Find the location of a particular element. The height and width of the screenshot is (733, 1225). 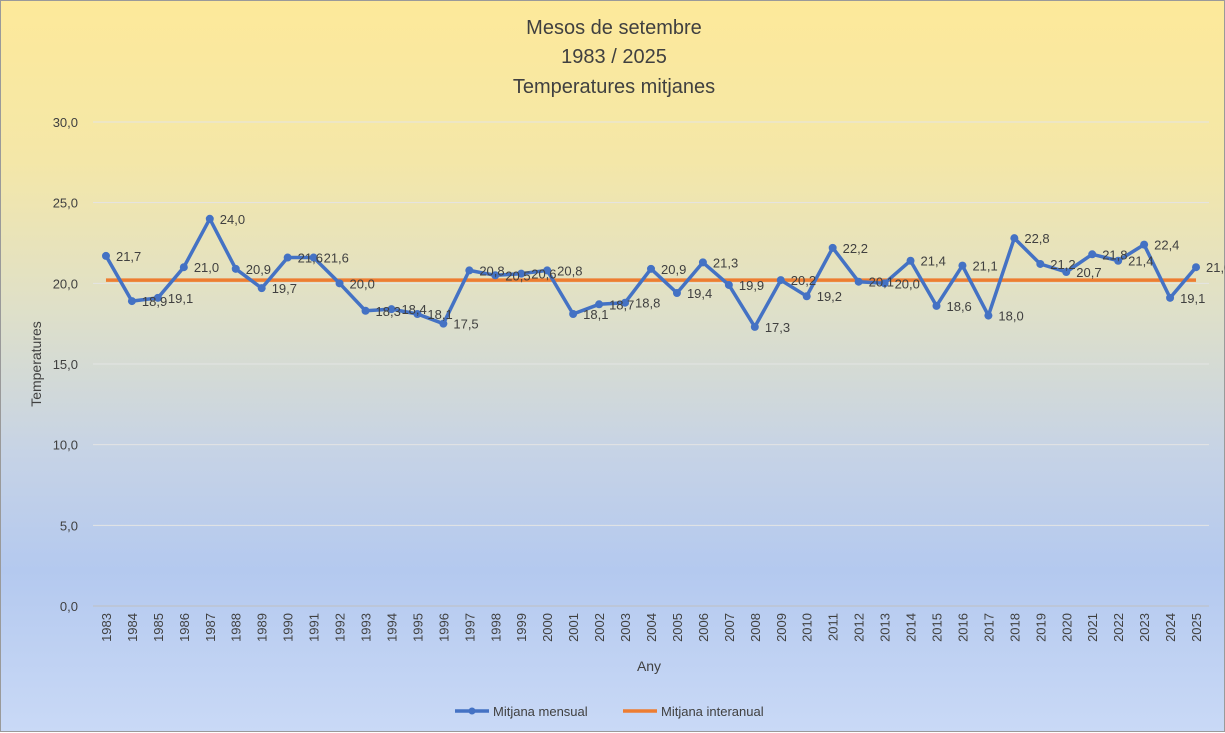

data-label: 18,6 is located at coordinates (958, 306).